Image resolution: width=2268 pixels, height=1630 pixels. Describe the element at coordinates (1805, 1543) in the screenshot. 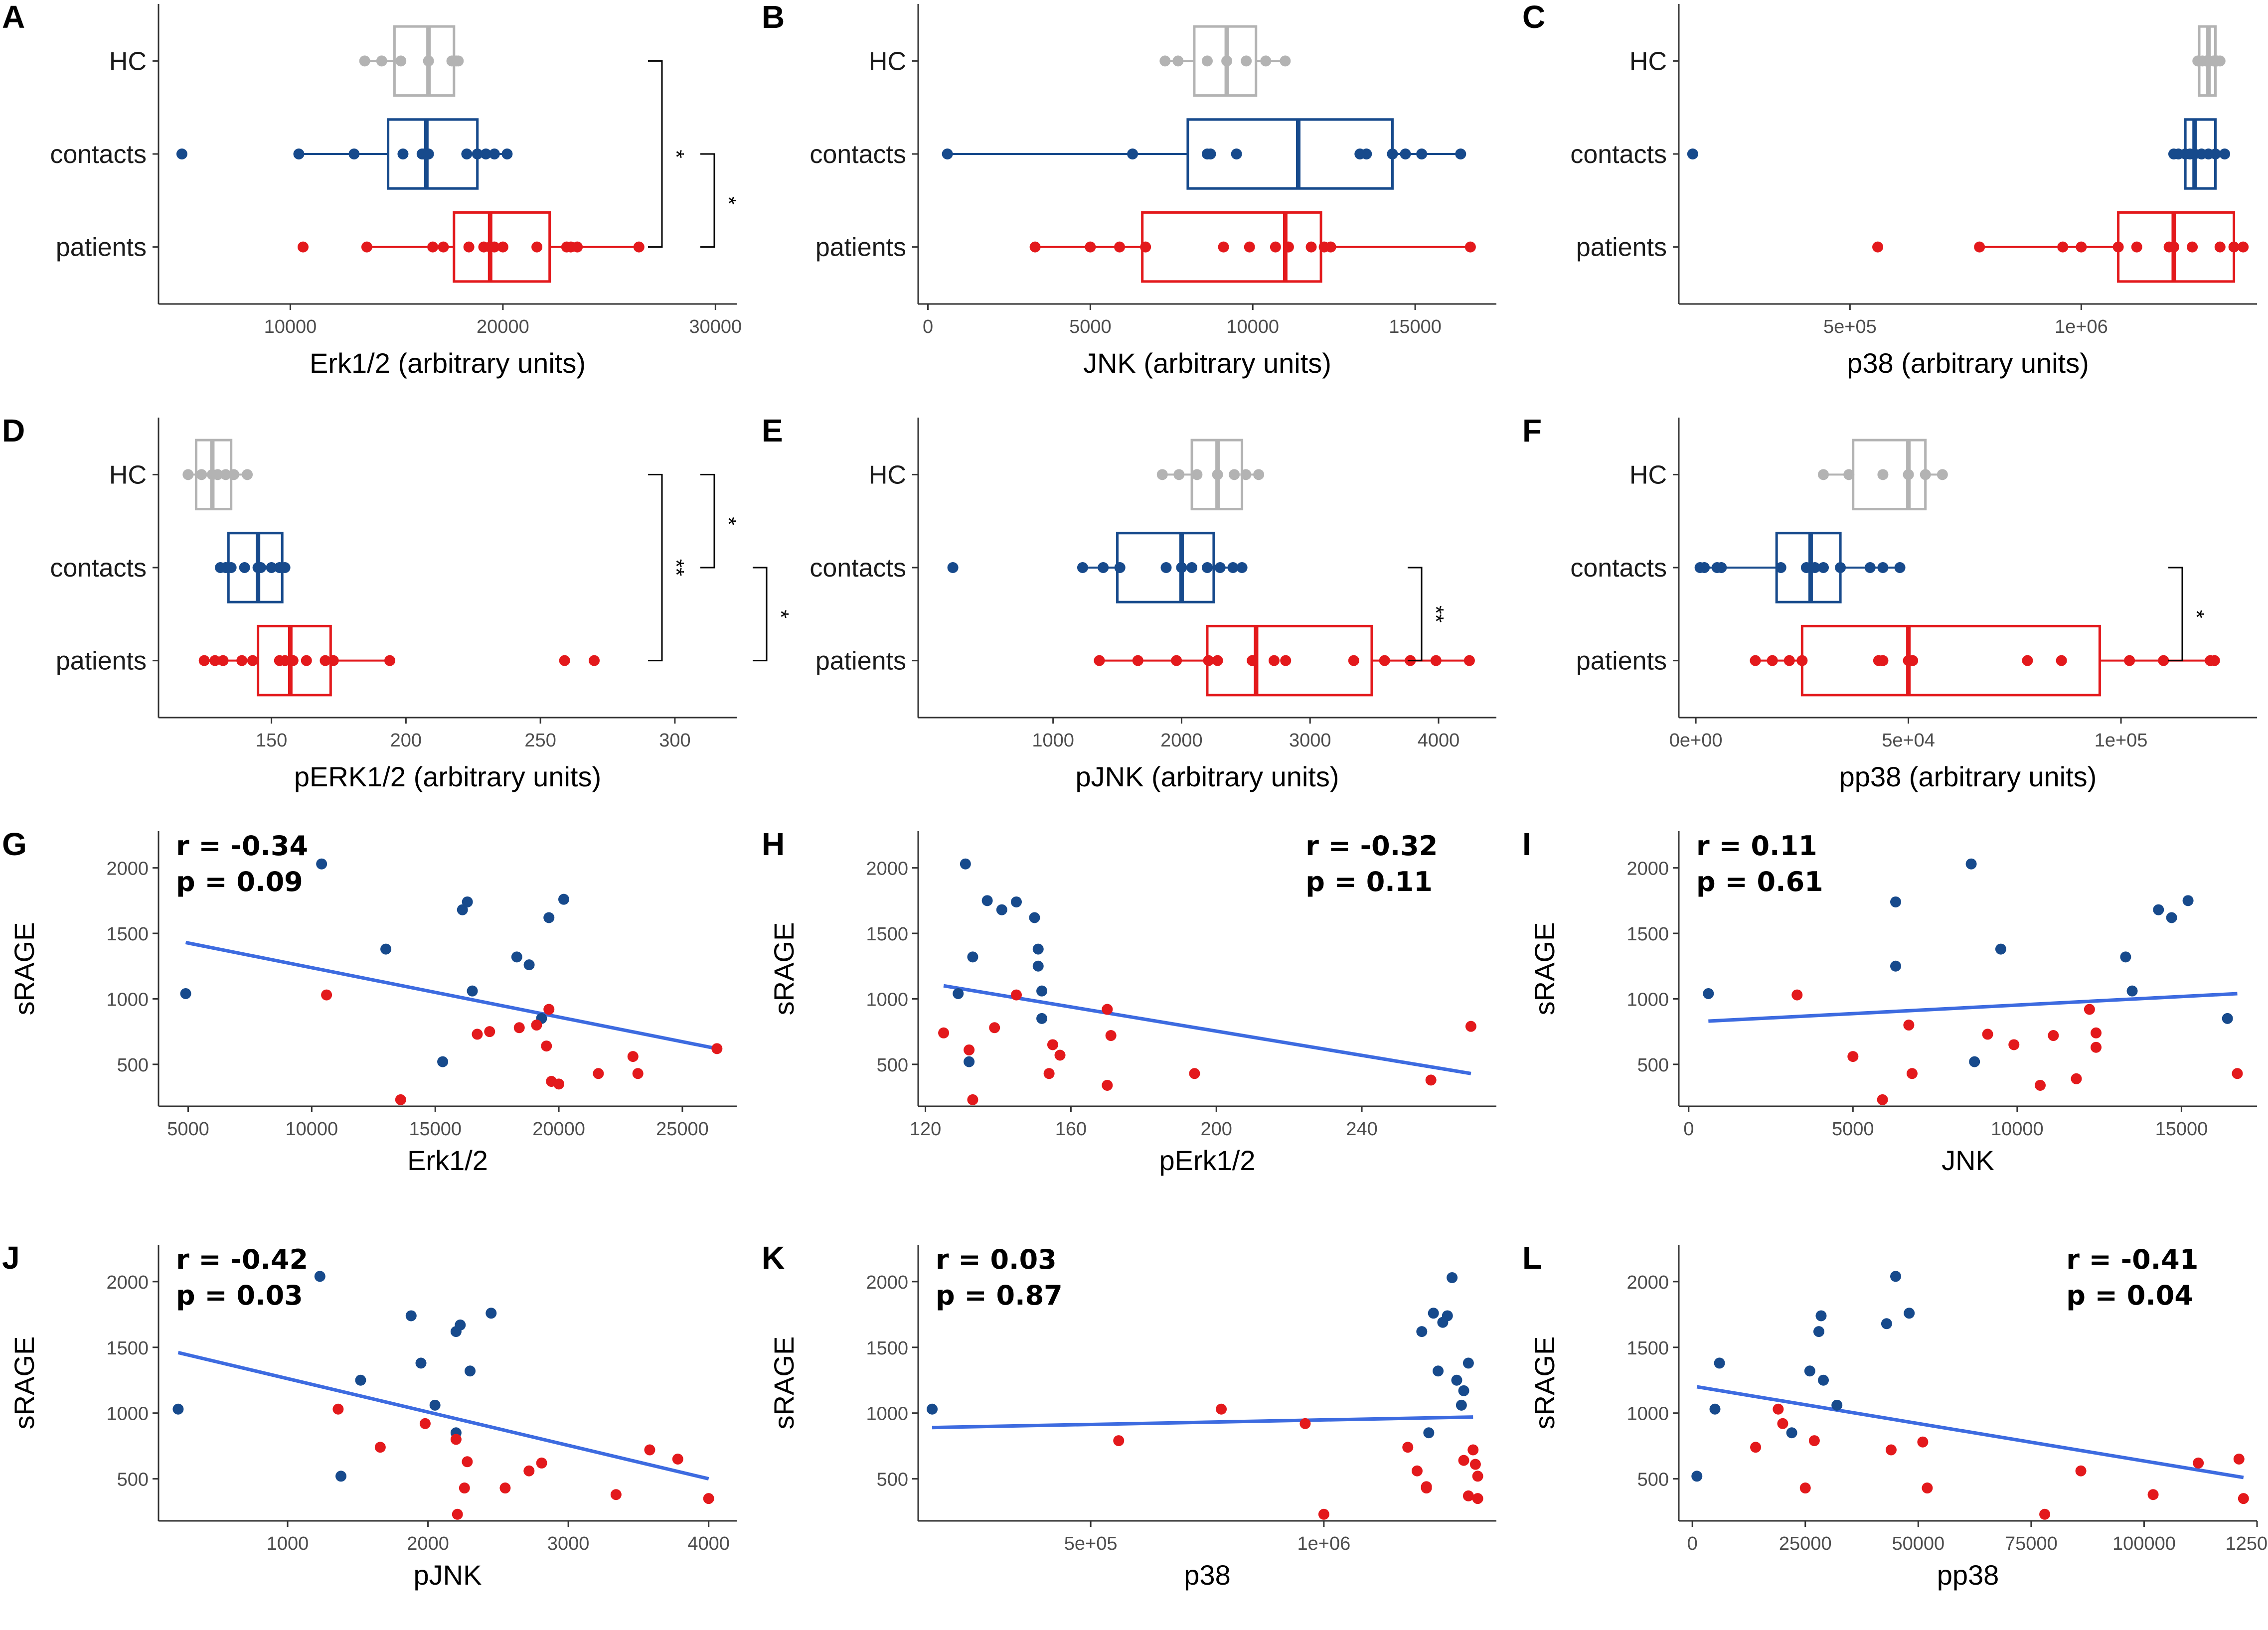

I see `x-tick-label: 25000` at that location.